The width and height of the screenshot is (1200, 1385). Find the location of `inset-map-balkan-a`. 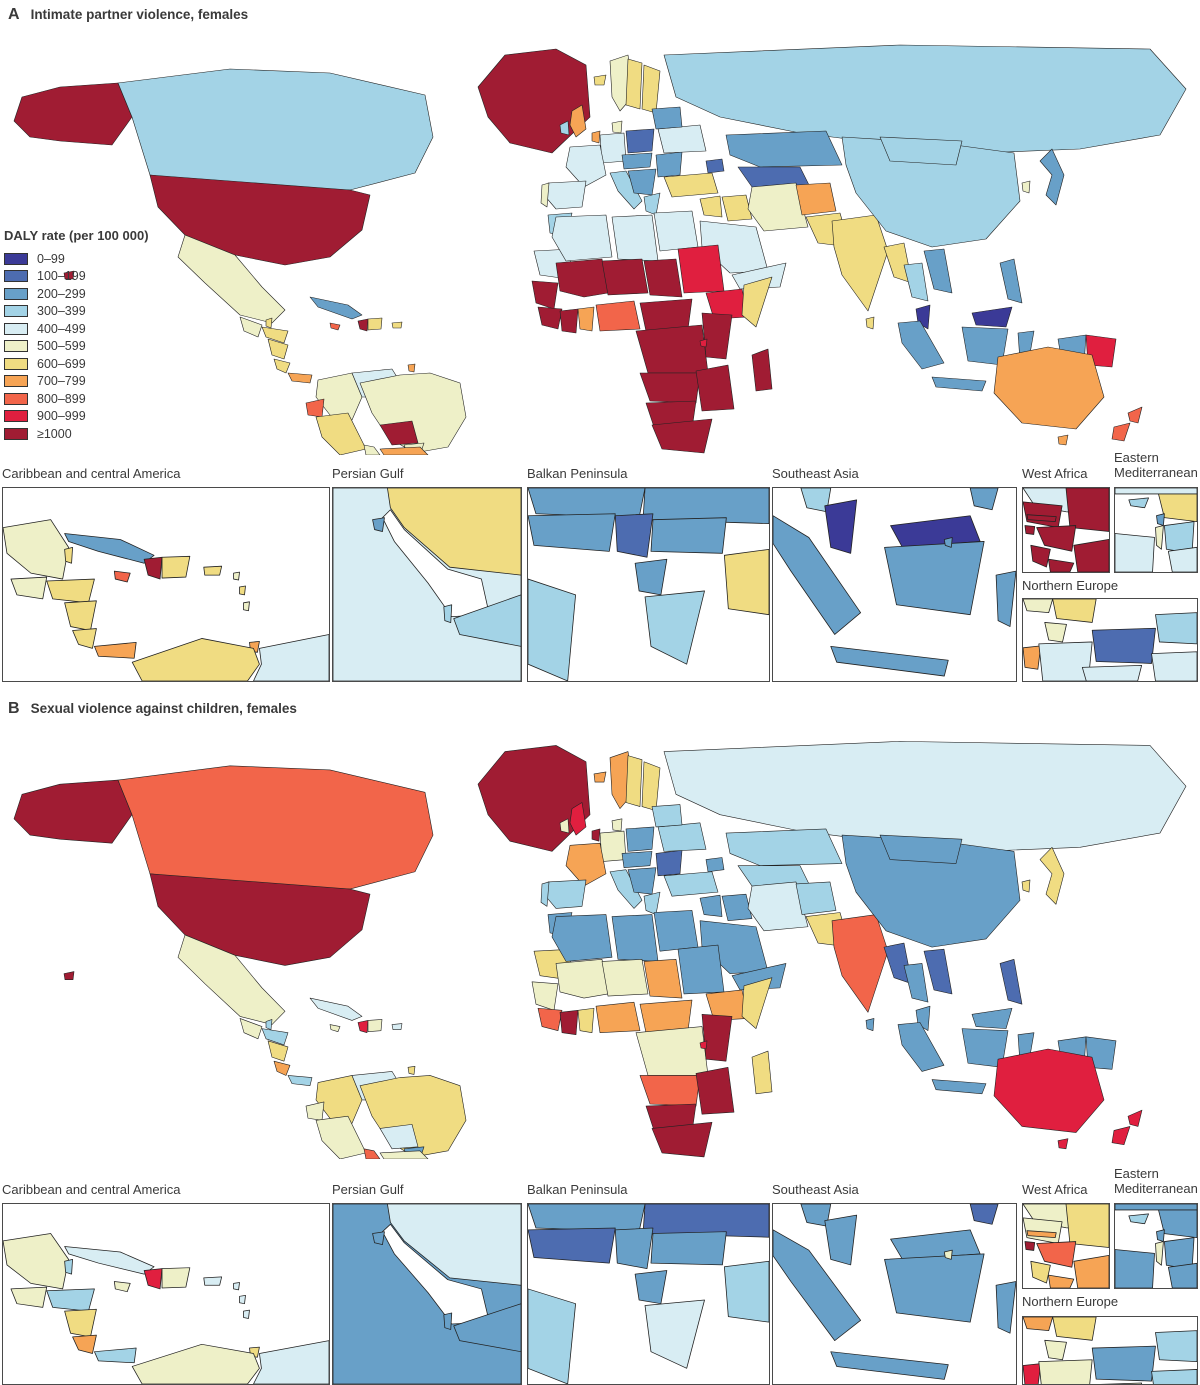

inset-map-balkan-a is located at coordinates (648, 584).